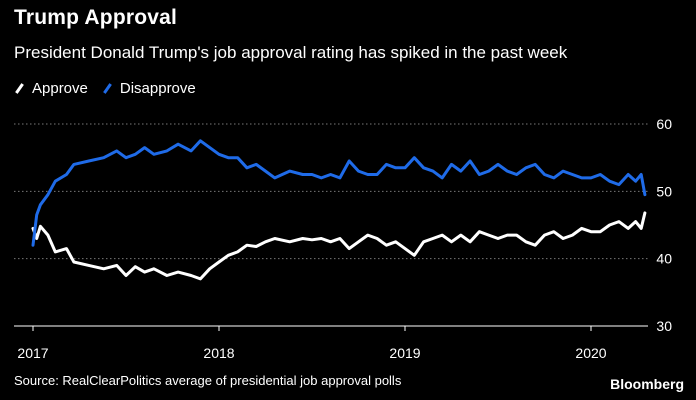 The image size is (696, 400). I want to click on legend-item-approve: Approve, so click(51, 88).